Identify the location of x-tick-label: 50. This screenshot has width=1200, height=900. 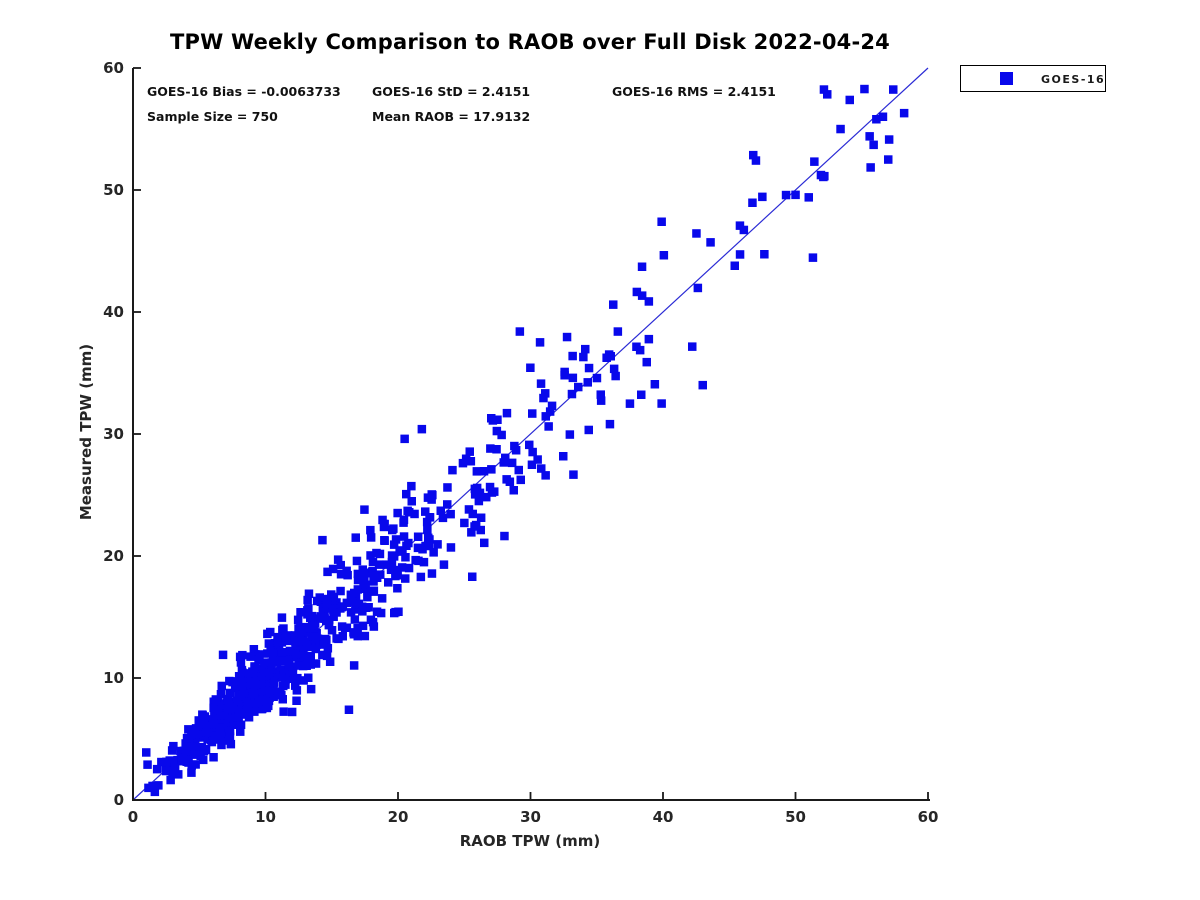
(795, 817).